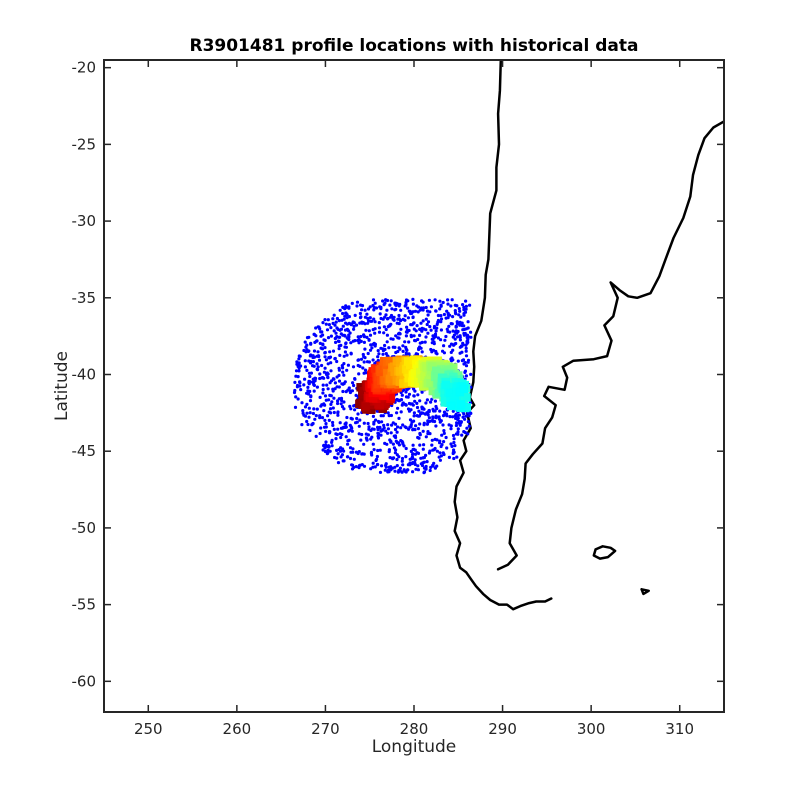  What do you see at coordinates (84, 528) in the screenshot?
I see `y-tick-label: -50` at bounding box center [84, 528].